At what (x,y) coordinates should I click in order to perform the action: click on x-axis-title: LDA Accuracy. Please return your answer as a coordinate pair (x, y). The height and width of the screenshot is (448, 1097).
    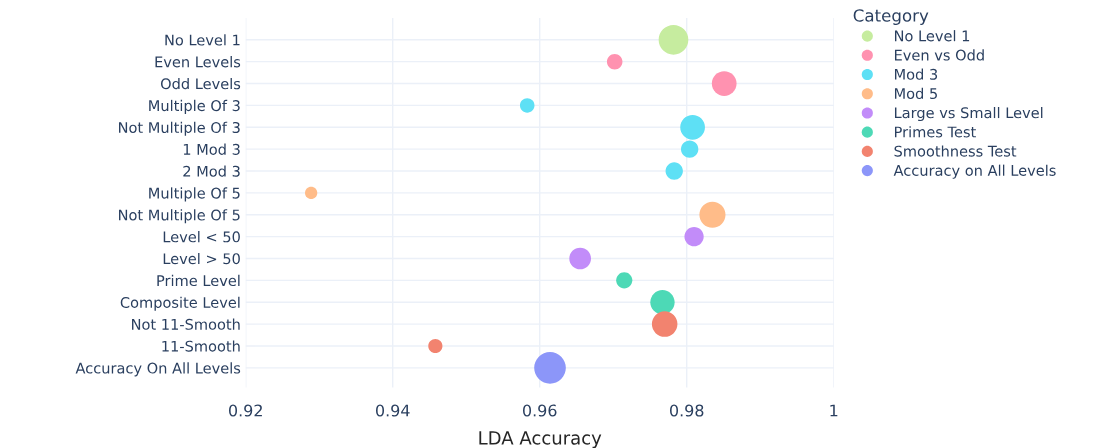
    Looking at the image, I should click on (540, 439).